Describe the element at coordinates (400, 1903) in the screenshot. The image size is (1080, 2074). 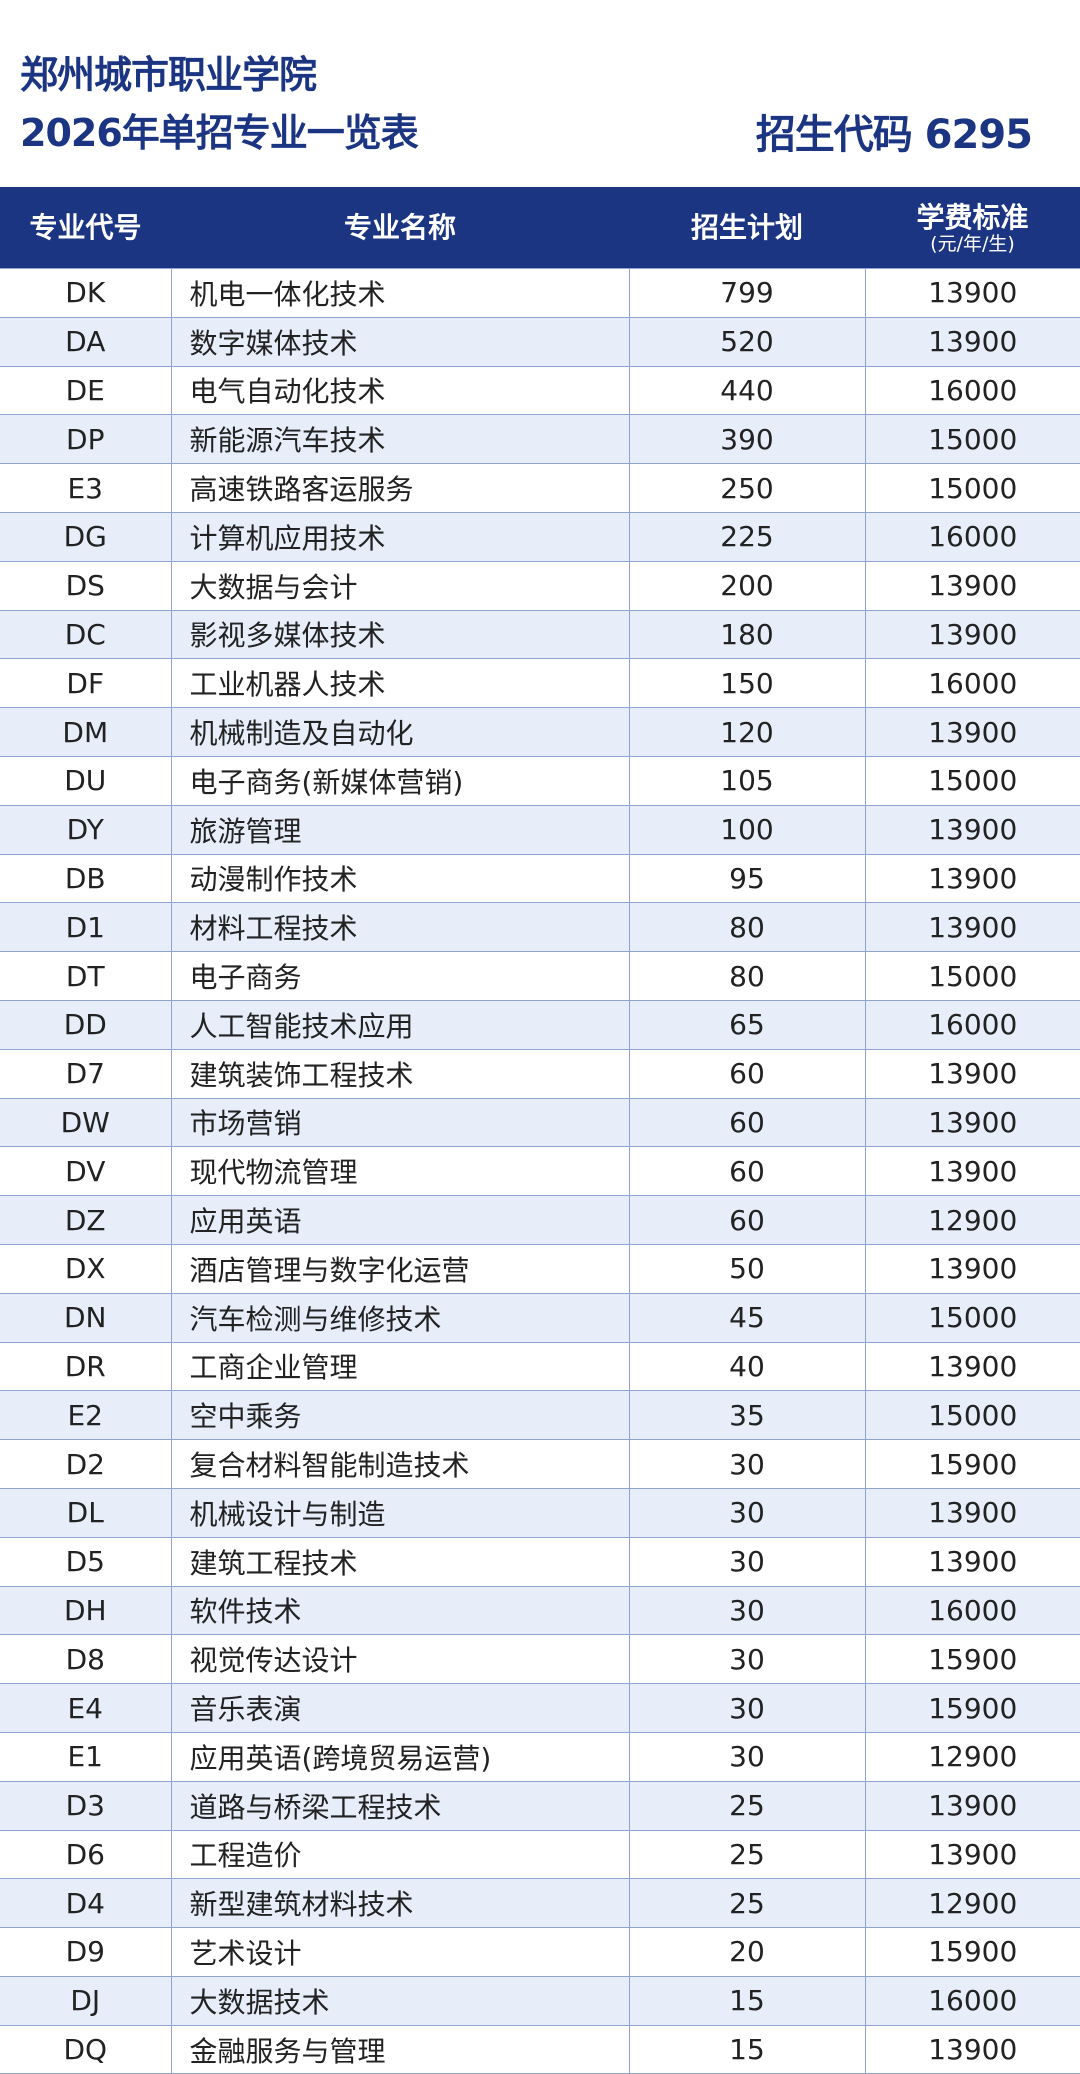
I see `major-name: 新型建筑材料技术` at that location.